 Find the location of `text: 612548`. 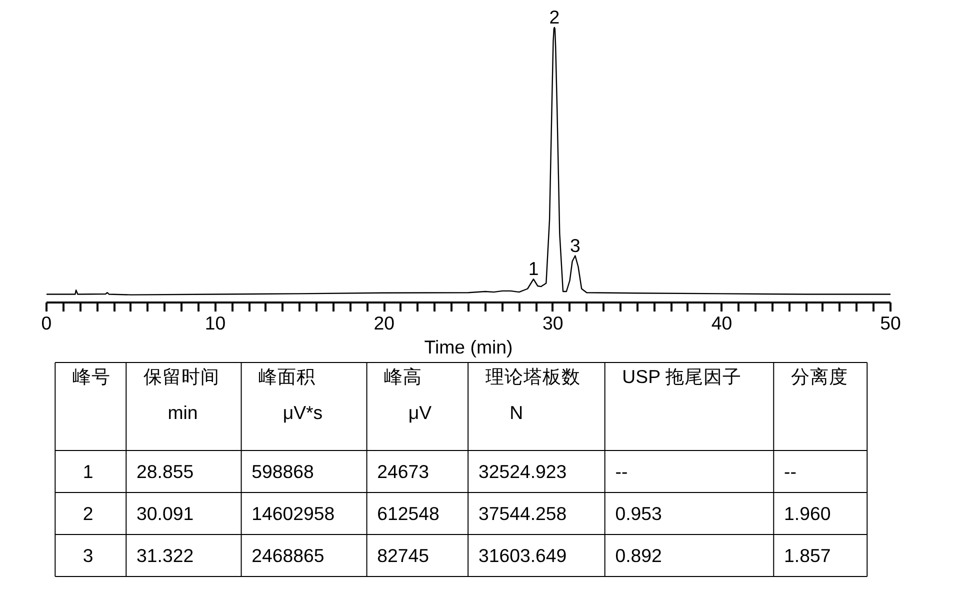

text: 612548 is located at coordinates (408, 513).